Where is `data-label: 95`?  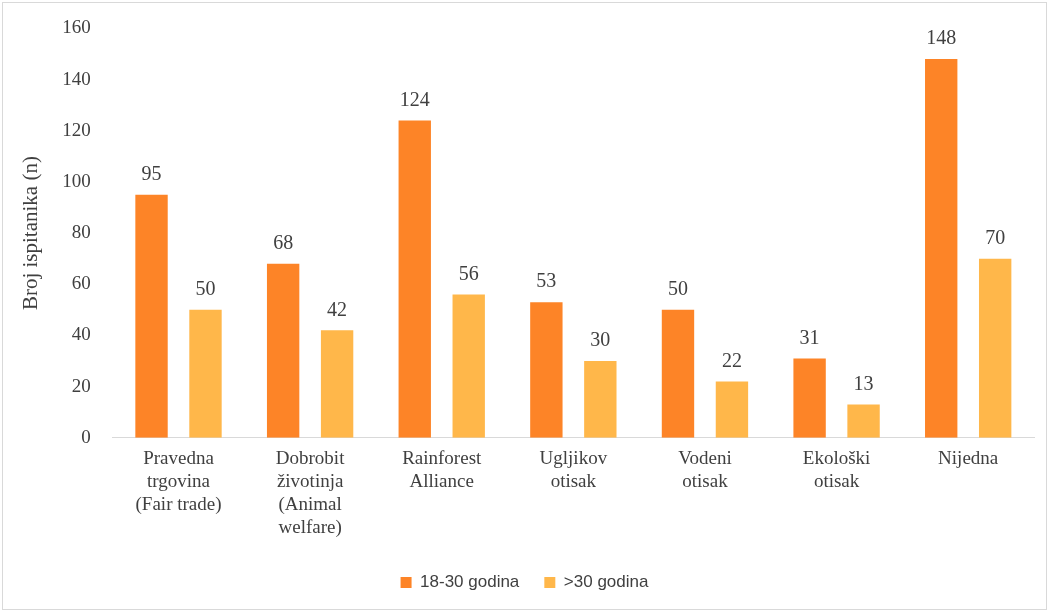 data-label: 95 is located at coordinates (151, 172).